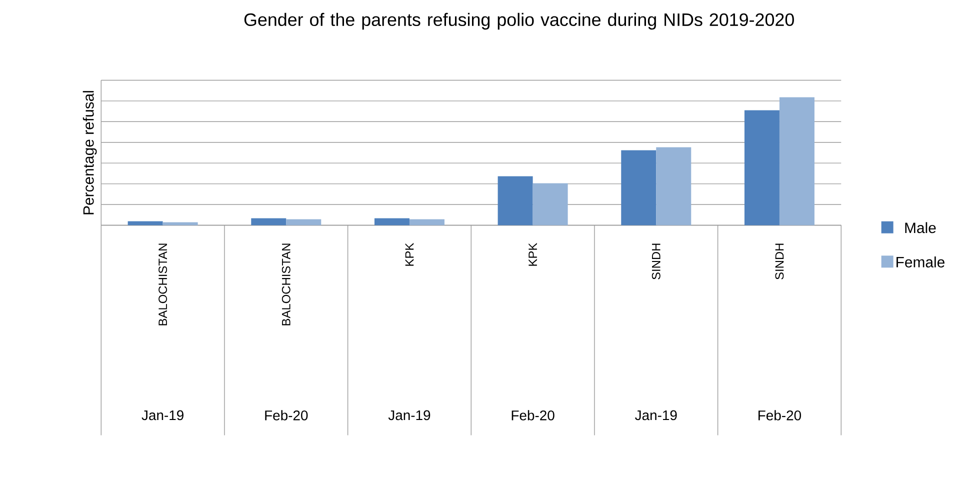 The height and width of the screenshot is (494, 979). I want to click on legend-label: Male, so click(920, 228).